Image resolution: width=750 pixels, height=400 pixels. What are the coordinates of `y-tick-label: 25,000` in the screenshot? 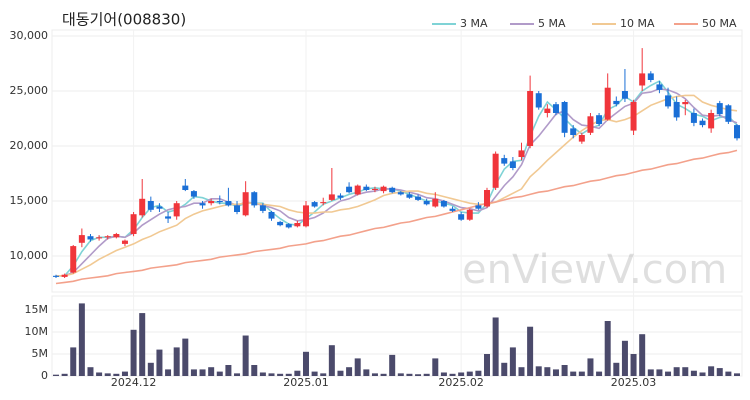 It's located at (29, 90).